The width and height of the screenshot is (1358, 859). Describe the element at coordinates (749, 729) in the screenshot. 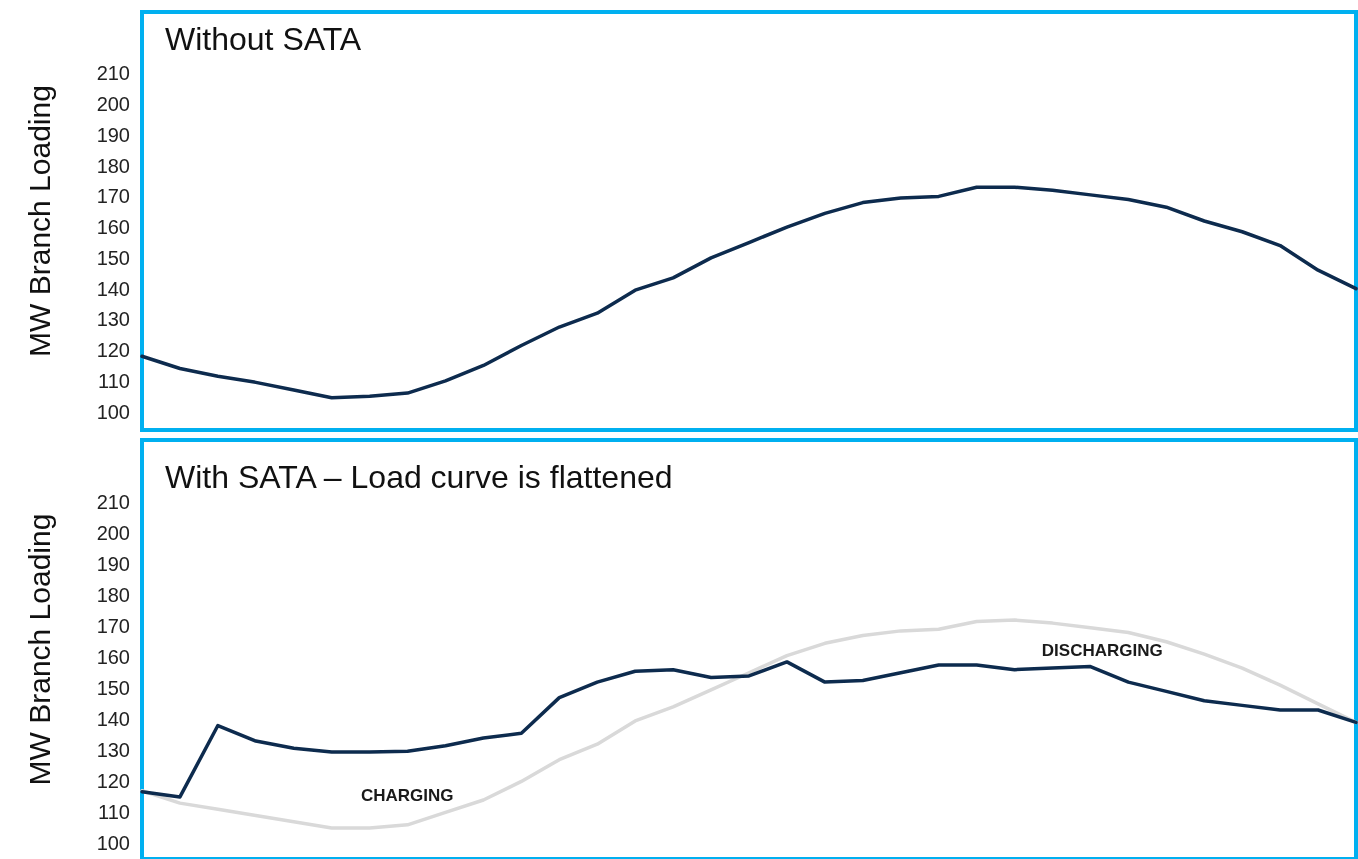

I see `line-series` at that location.